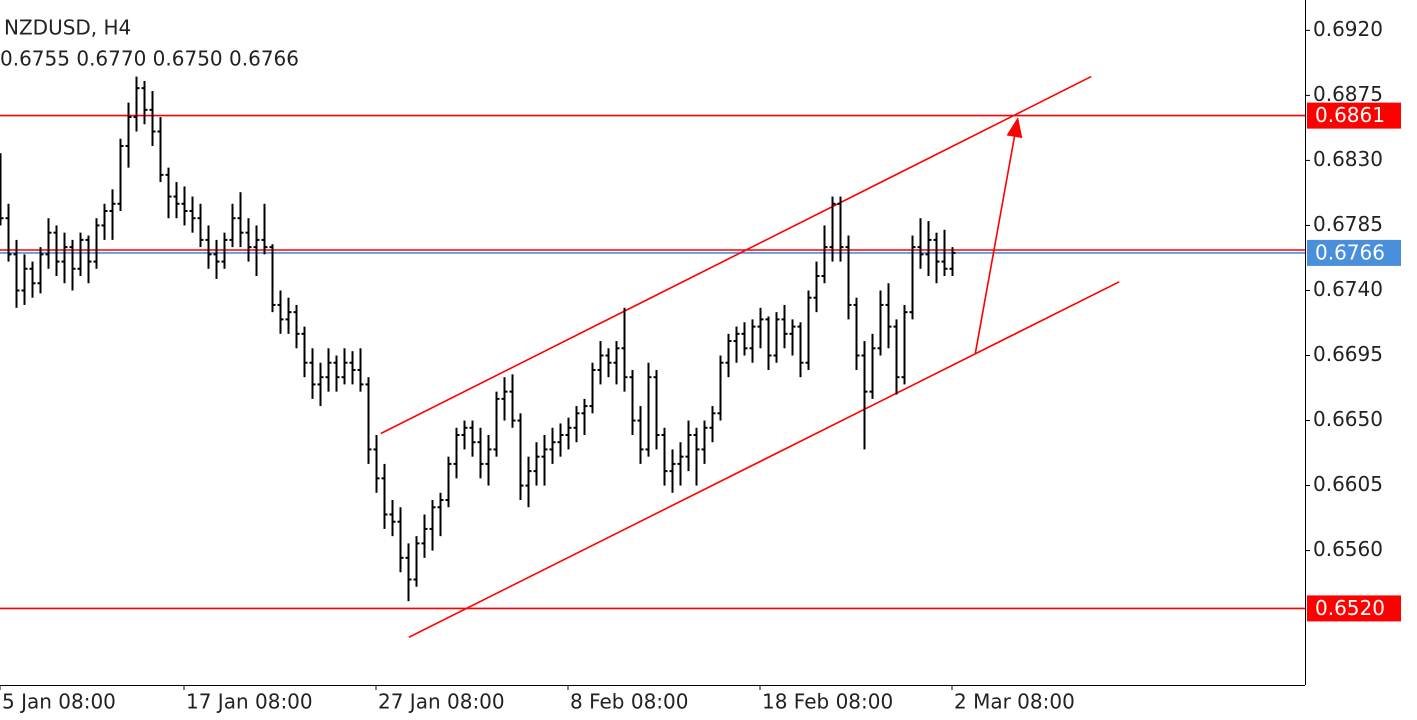 This screenshot has height=720, width=1417. What do you see at coordinates (1348, 419) in the screenshot?
I see `y-tick-label: 0.6650` at bounding box center [1348, 419].